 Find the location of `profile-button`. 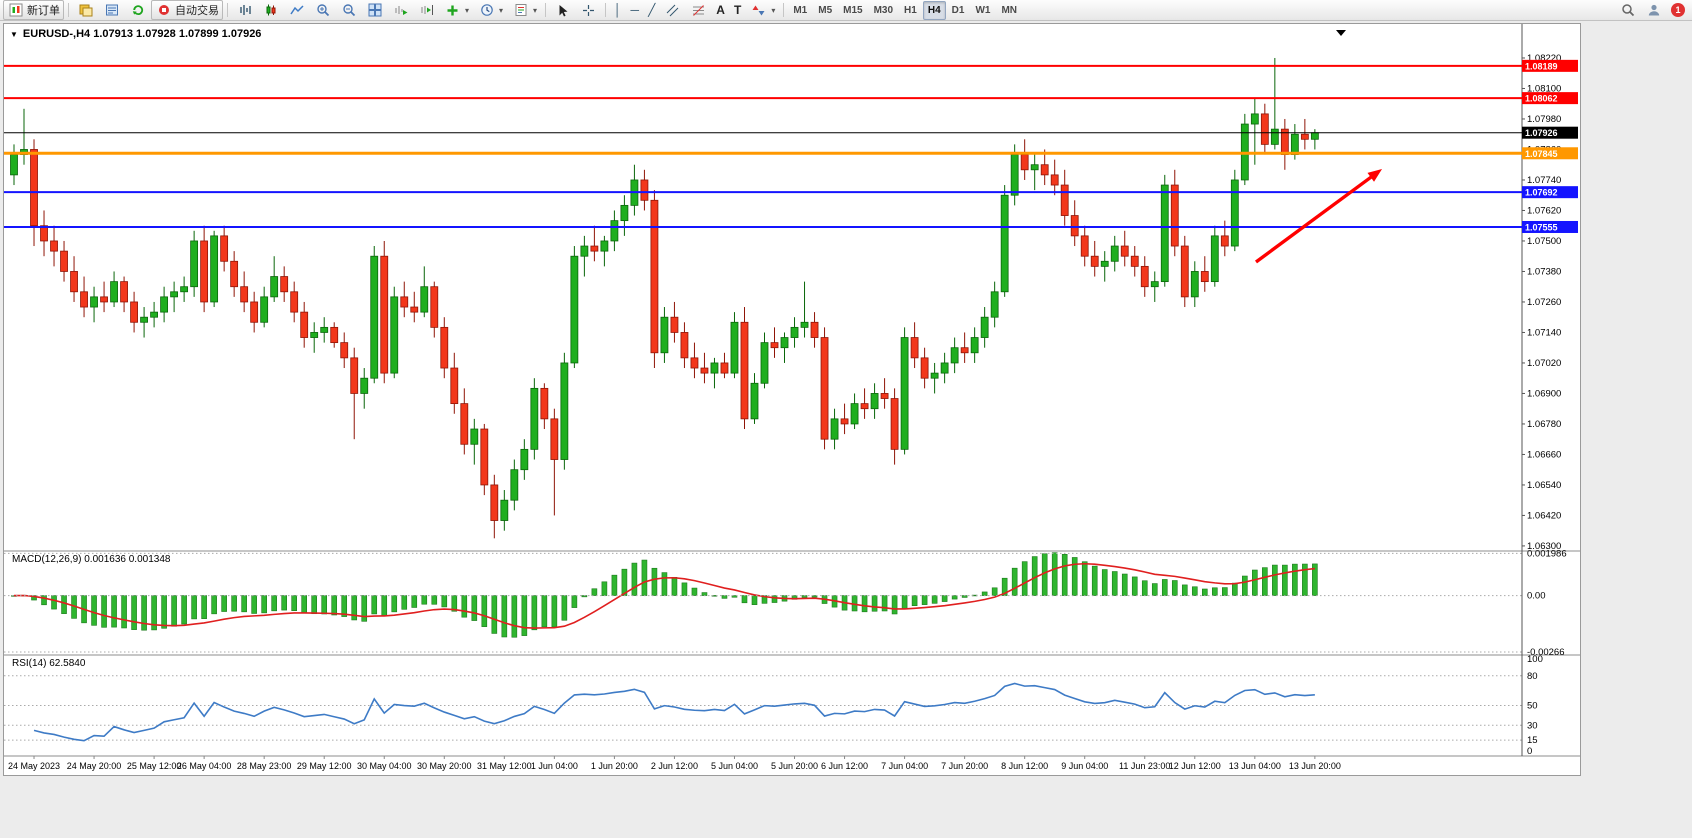

profile-button is located at coordinates (1653, 10).